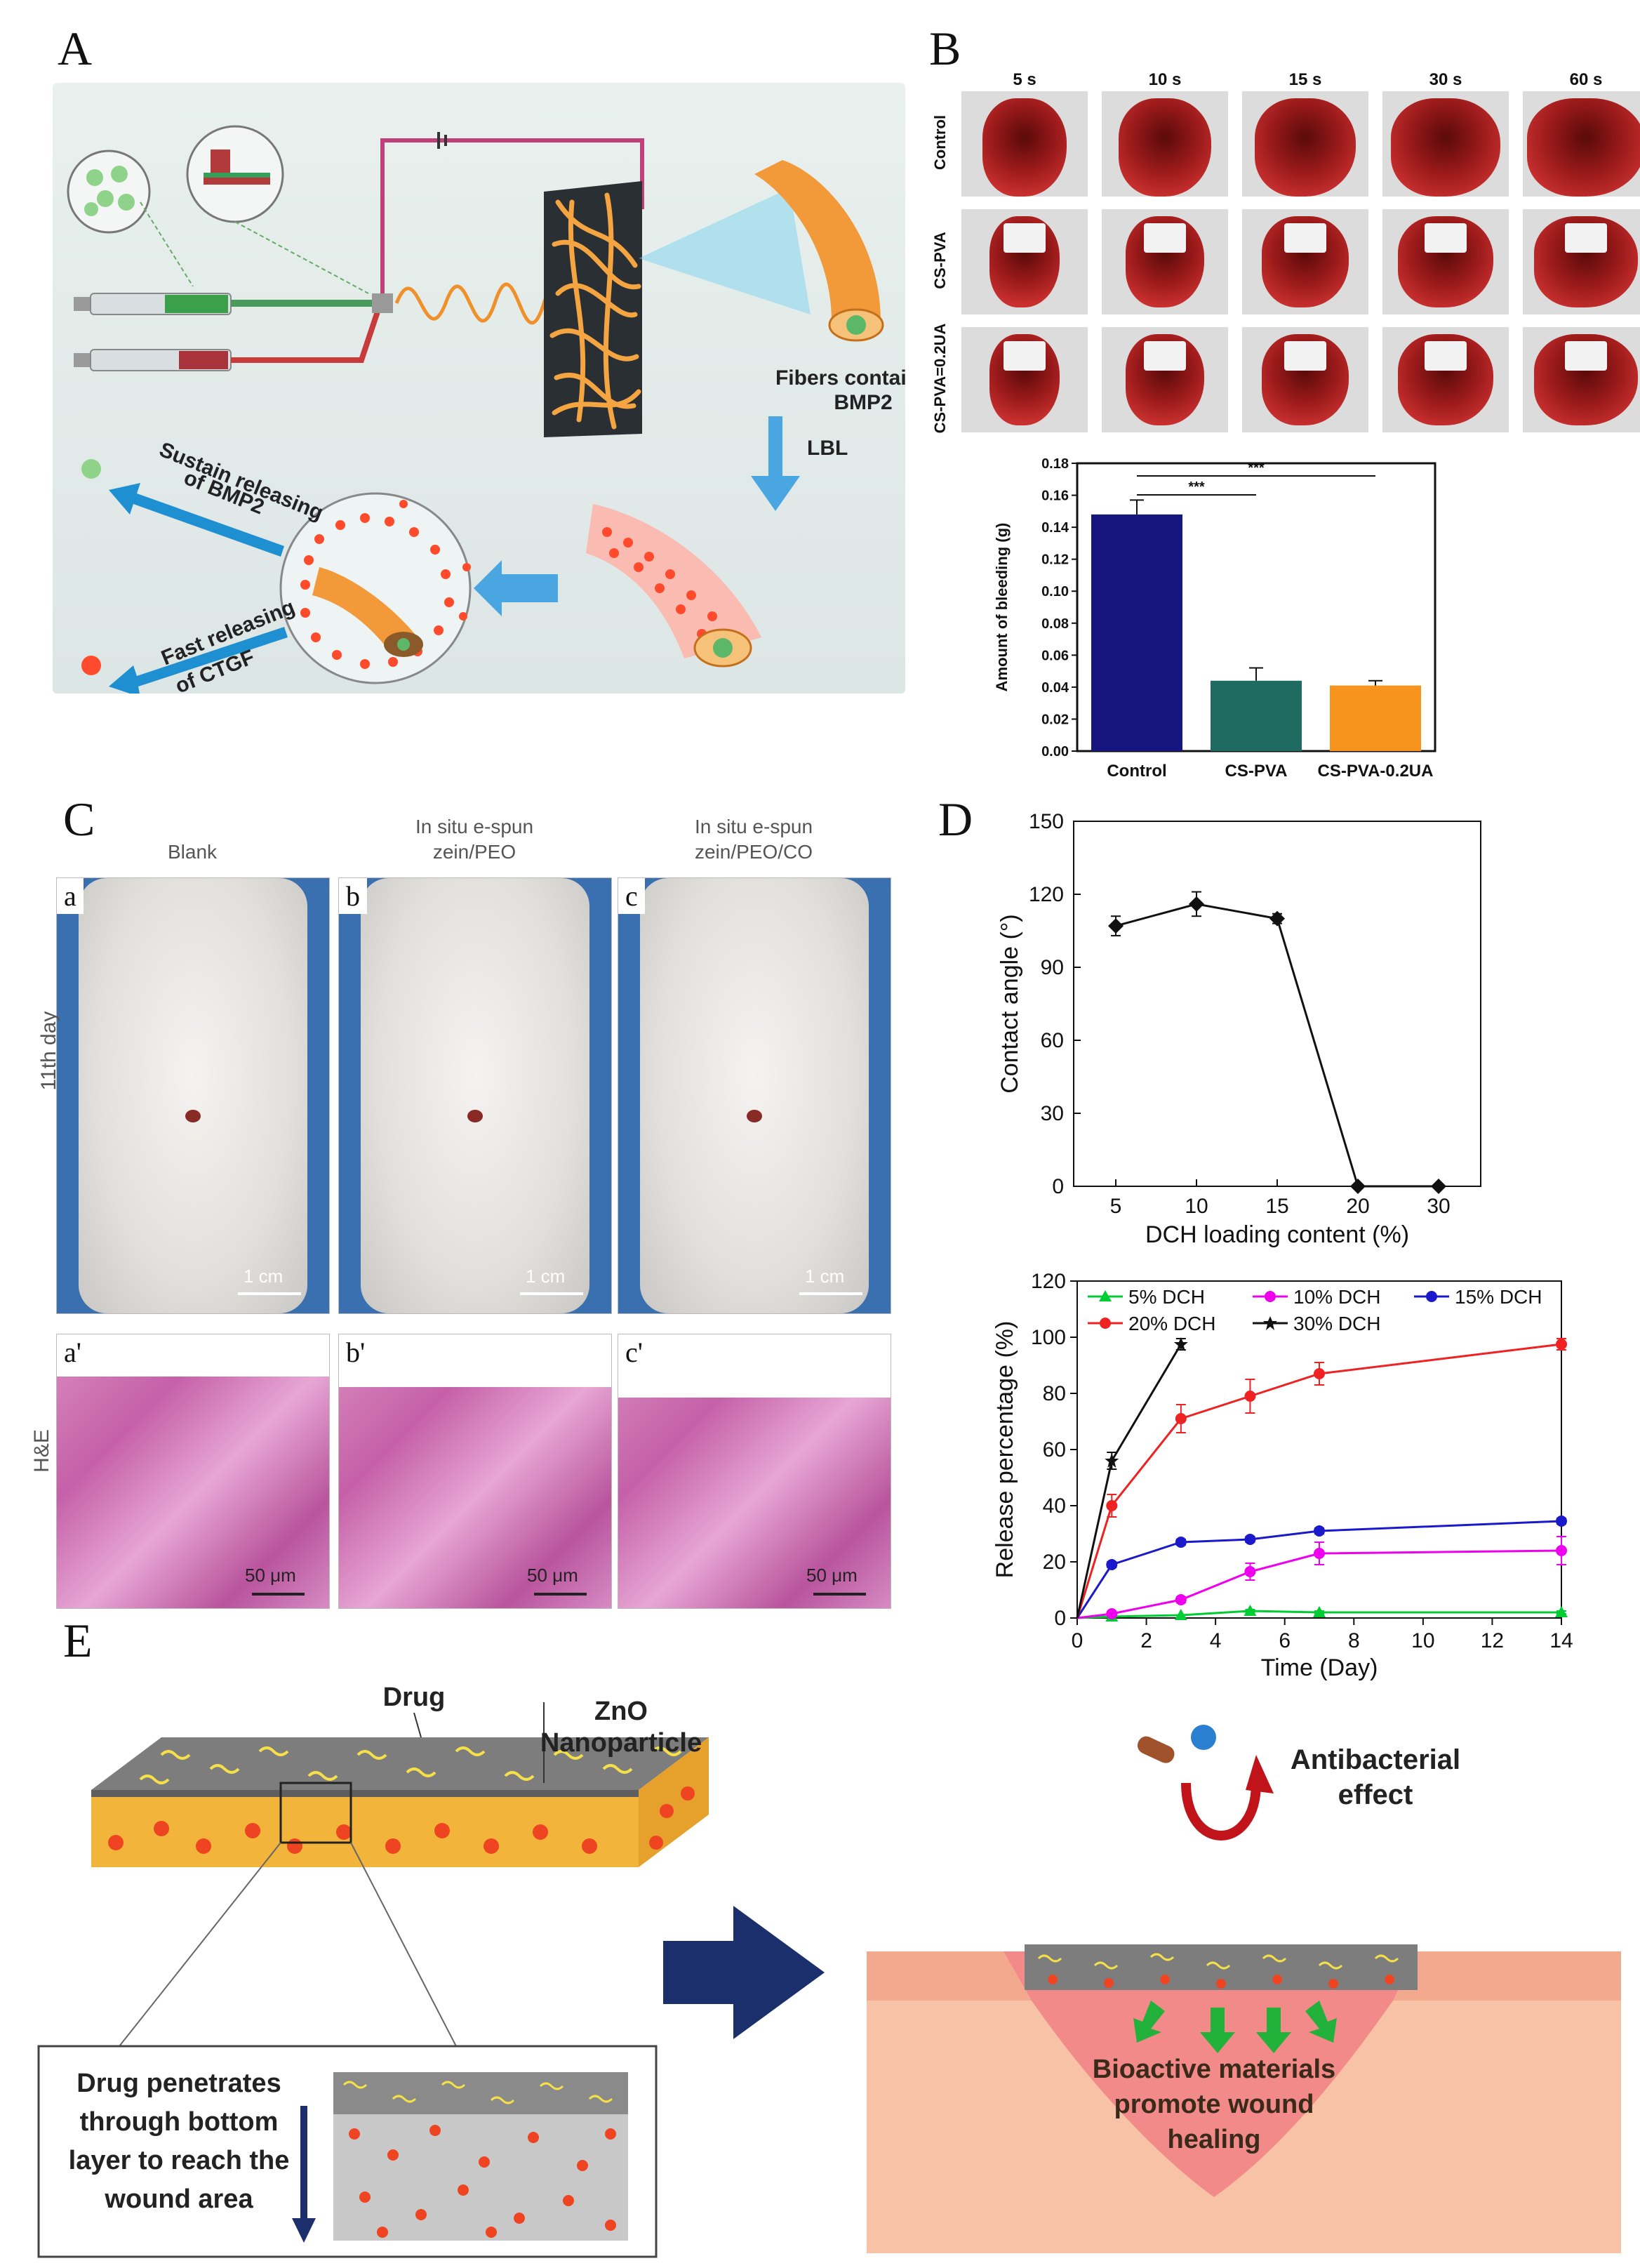 Image resolution: width=1640 pixels, height=2268 pixels. Describe the element at coordinates (1054, 1562) in the screenshot. I see `y-tick-label: 20` at that location.